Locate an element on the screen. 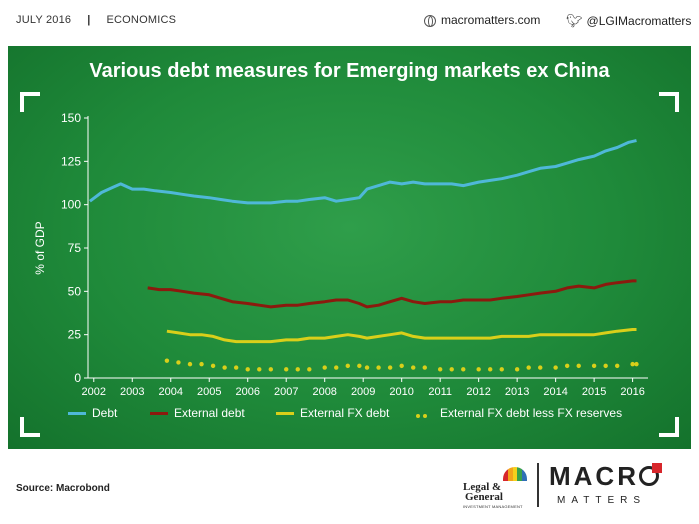 The width and height of the screenshot is (699, 524). legend-swatch-external-fx-less-reserves is located at coordinates (425, 414).